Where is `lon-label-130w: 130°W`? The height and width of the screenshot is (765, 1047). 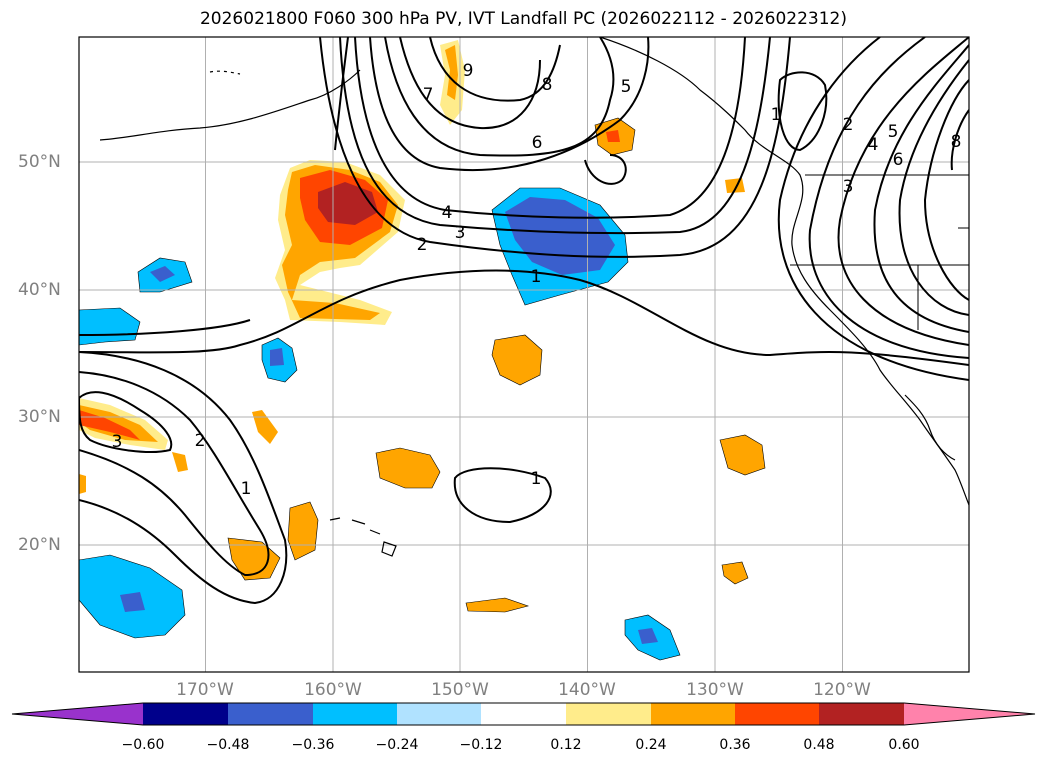
lon-label-130w: 130°W is located at coordinates (715, 690).